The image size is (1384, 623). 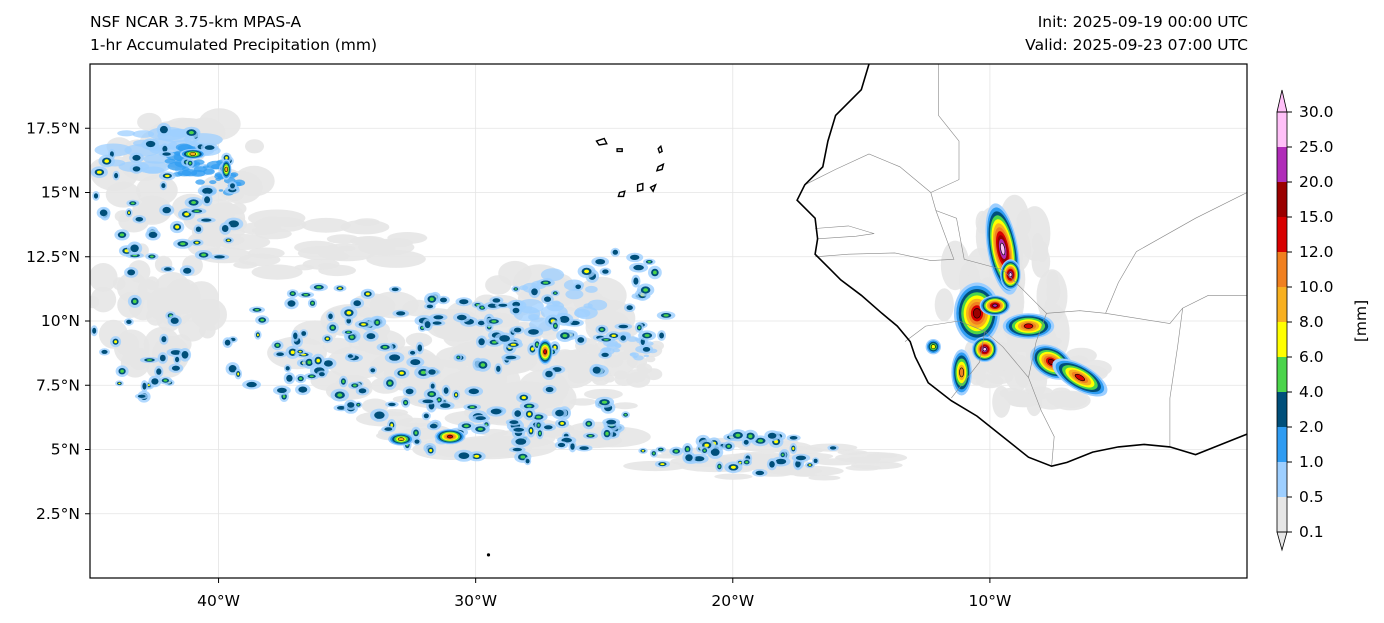 What do you see at coordinates (1311, 532) in the screenshot?
I see `colorbar-tick-label: 0.1` at bounding box center [1311, 532].